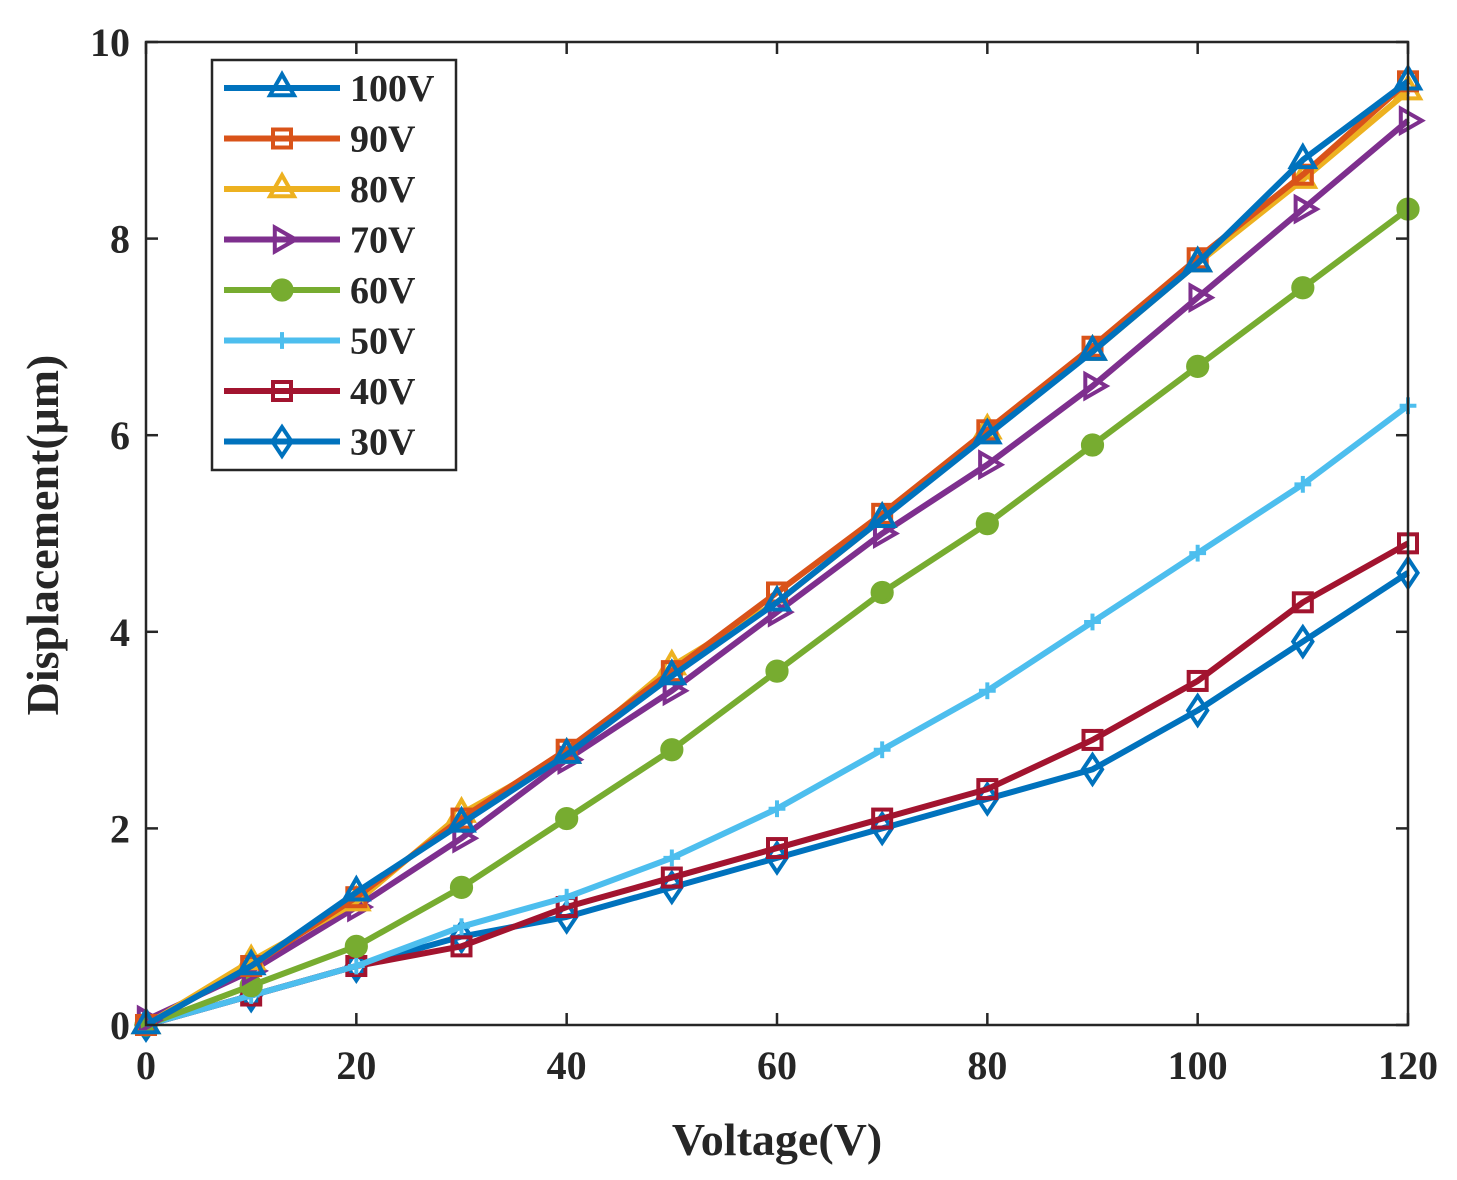 The width and height of the screenshot is (1457, 1180). What do you see at coordinates (282, 84) in the screenshot?
I see `legend-marker-100v` at bounding box center [282, 84].